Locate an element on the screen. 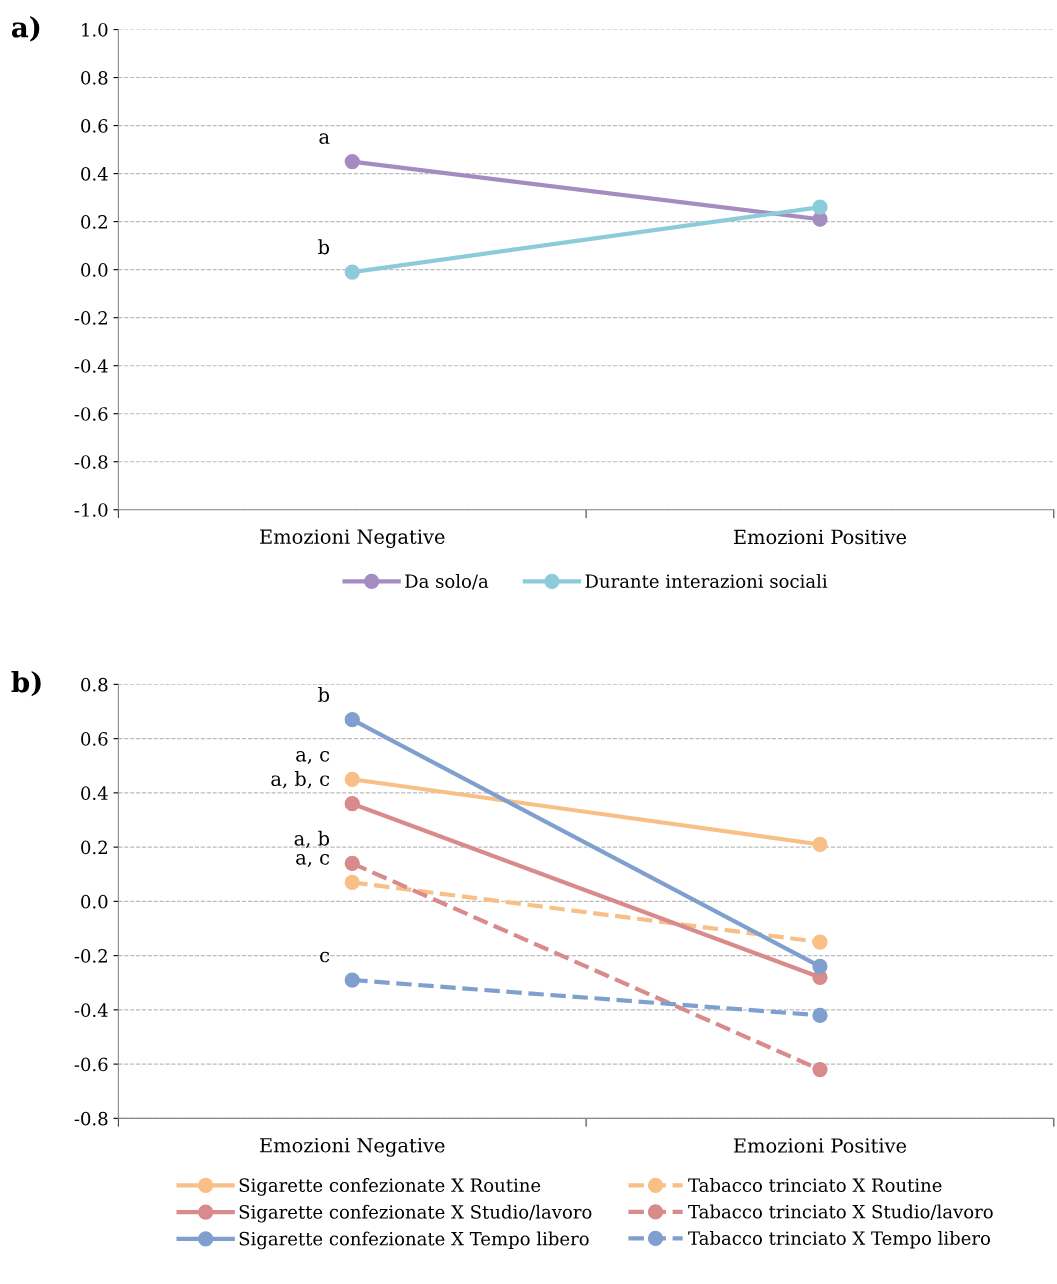 The image size is (1057, 1284). y-tick-label: 1.0 is located at coordinates (95, 29).